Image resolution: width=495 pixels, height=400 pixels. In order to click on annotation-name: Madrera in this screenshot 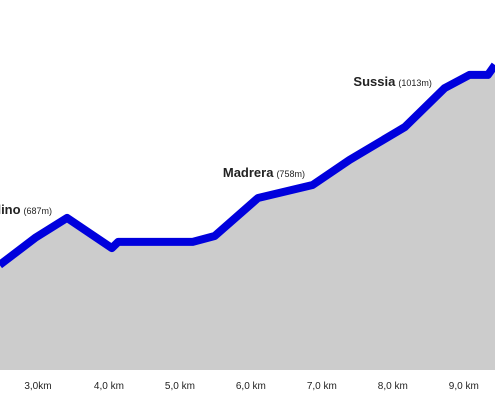, I will do `click(248, 172)`.